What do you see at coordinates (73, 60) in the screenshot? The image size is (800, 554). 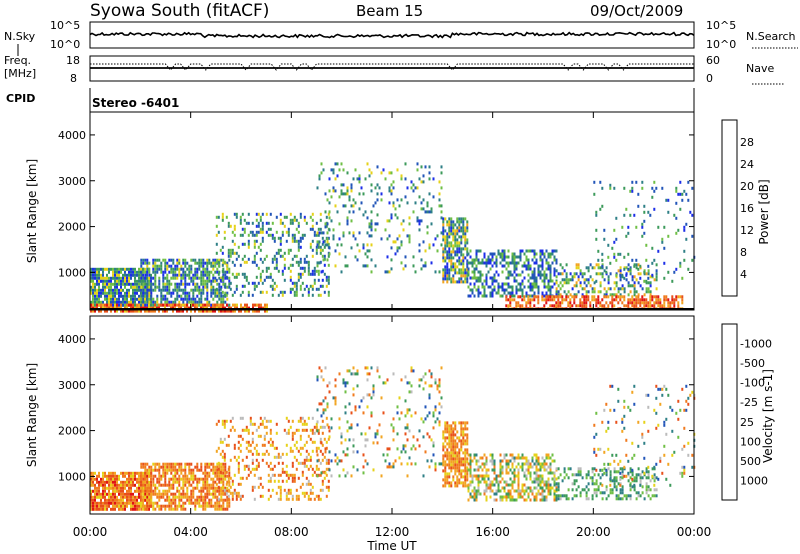 I see `freq-left-tick-top: 18` at bounding box center [73, 60].